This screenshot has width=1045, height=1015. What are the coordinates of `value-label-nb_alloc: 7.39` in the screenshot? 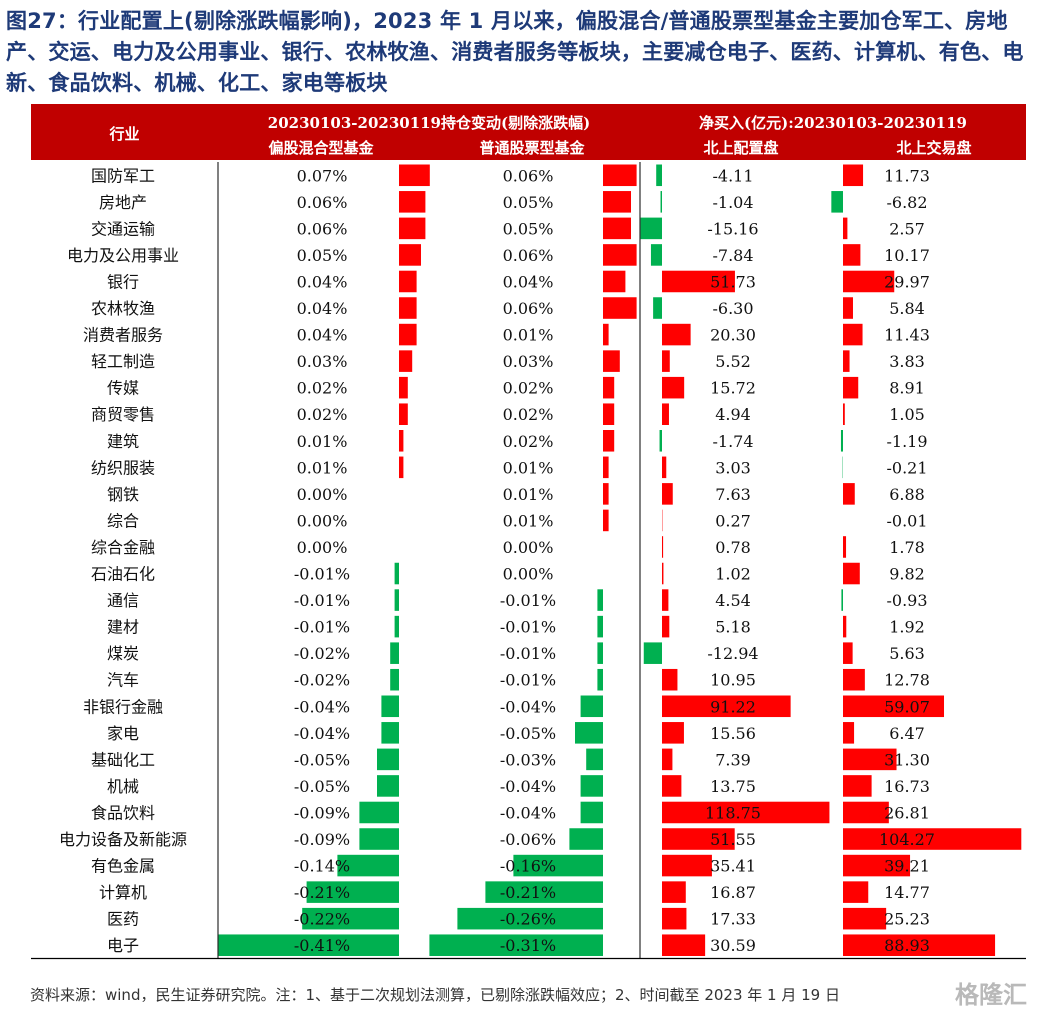 It's located at (733, 759).